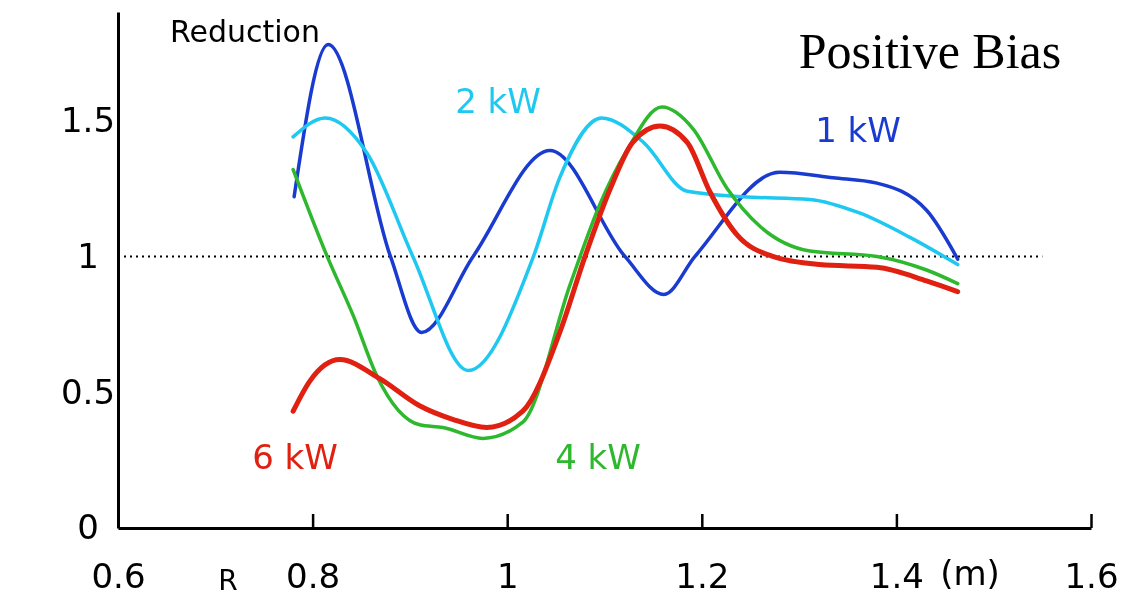 The width and height of the screenshot is (1146, 616). What do you see at coordinates (88, 120) in the screenshot?
I see `y-tick-label: 1.5` at bounding box center [88, 120].